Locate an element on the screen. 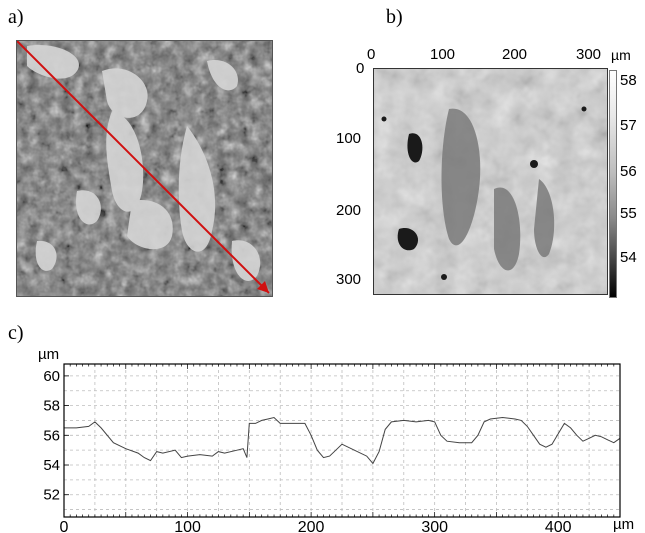  colorbar-tick: 56 is located at coordinates (628, 171).